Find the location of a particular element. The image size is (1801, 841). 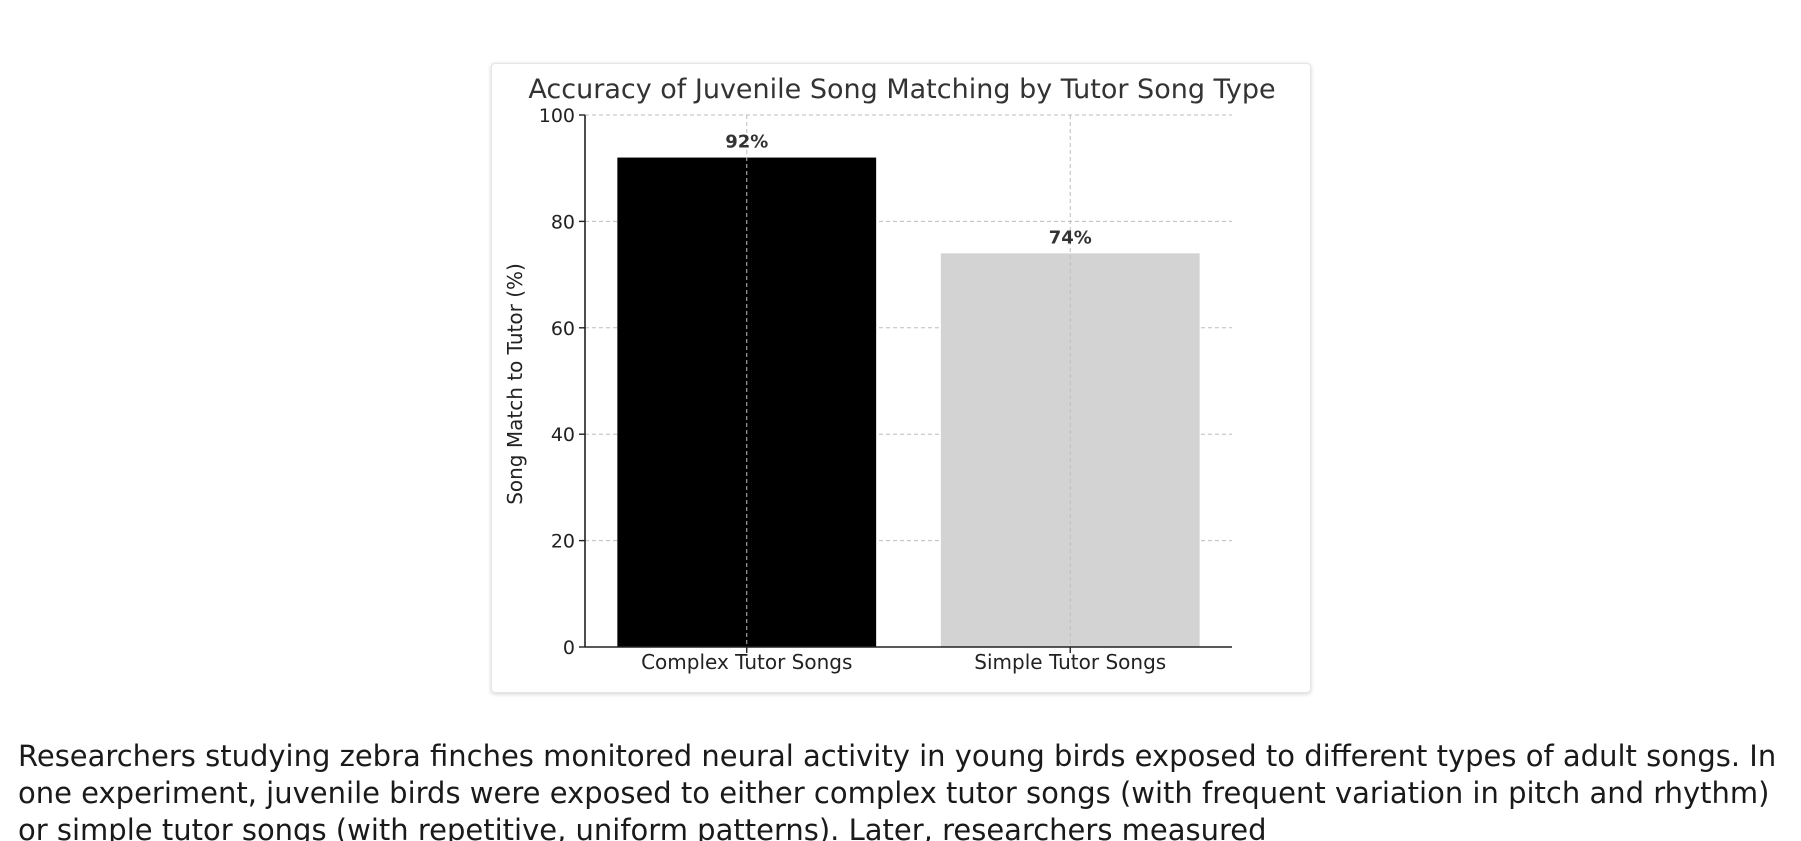

y-axis-label: Song Match to Tutor (%) is located at coordinates (515, 384).